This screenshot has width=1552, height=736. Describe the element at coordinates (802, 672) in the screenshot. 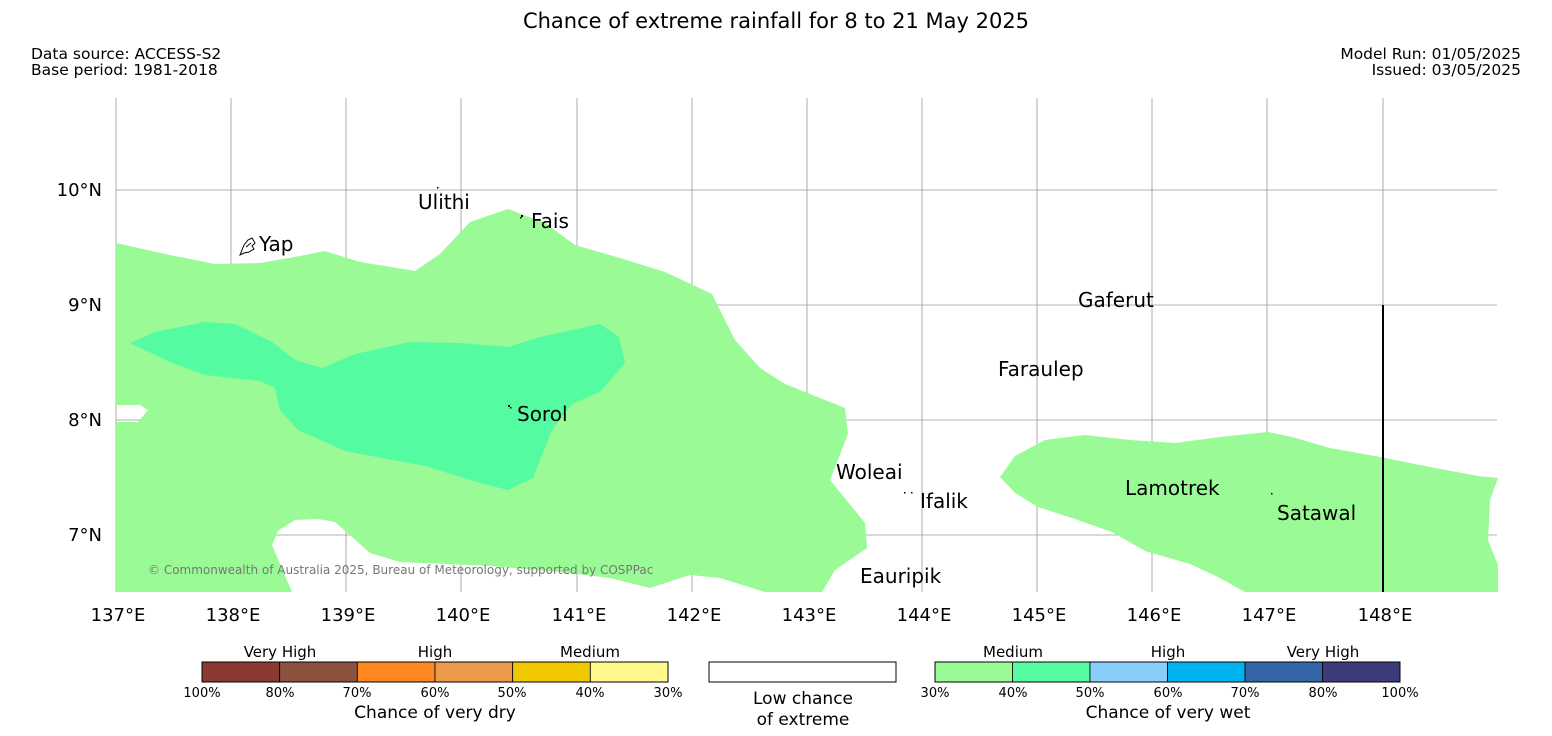

I see `legend-low-swatch` at that location.